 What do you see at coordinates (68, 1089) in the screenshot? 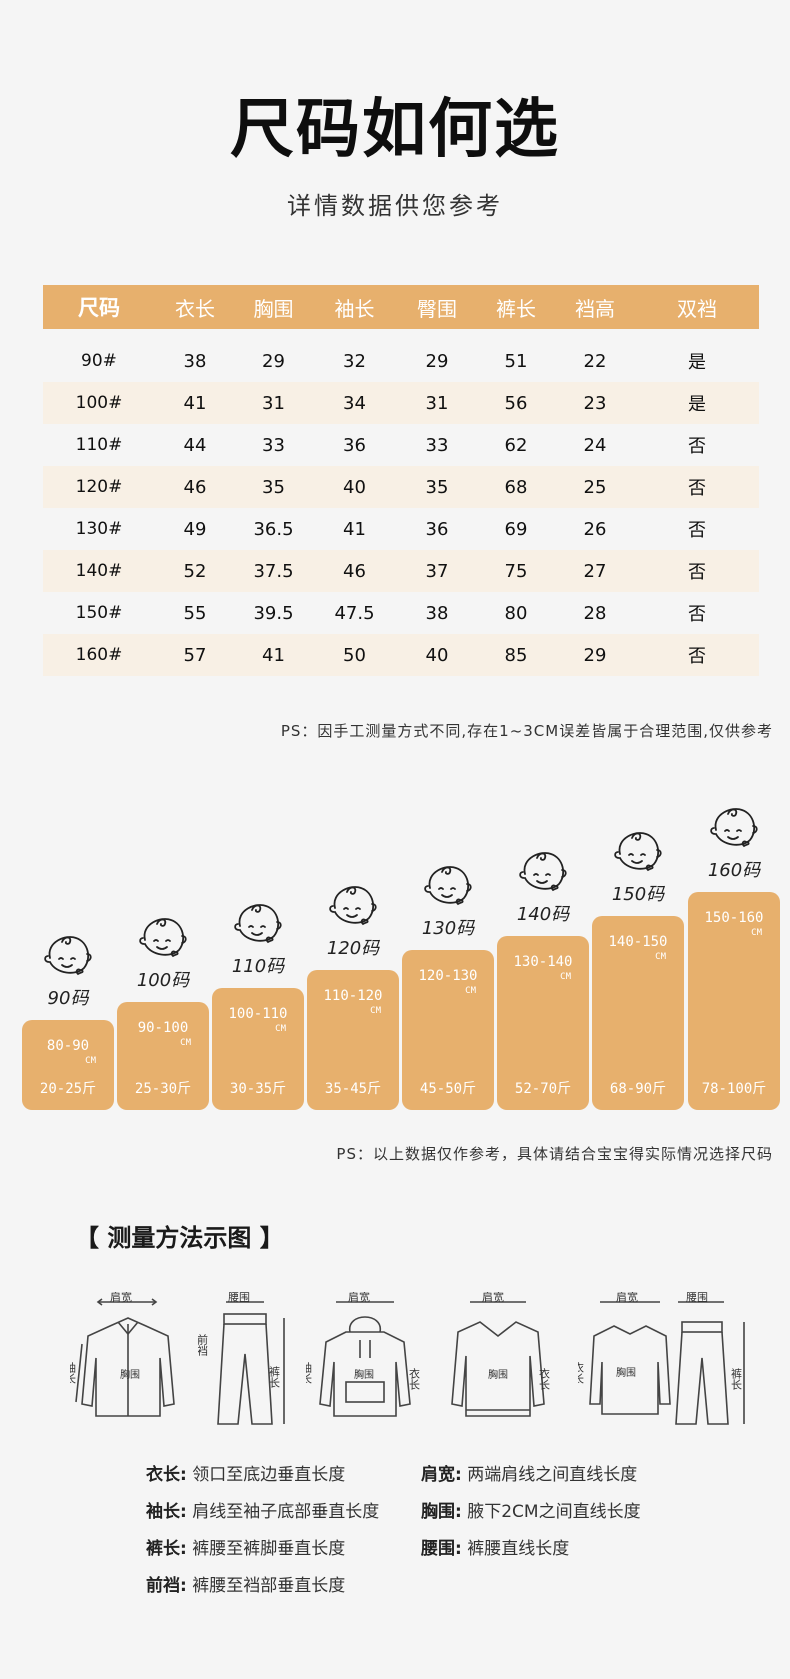
I see `weight-range: 20-25斤` at bounding box center [68, 1089].